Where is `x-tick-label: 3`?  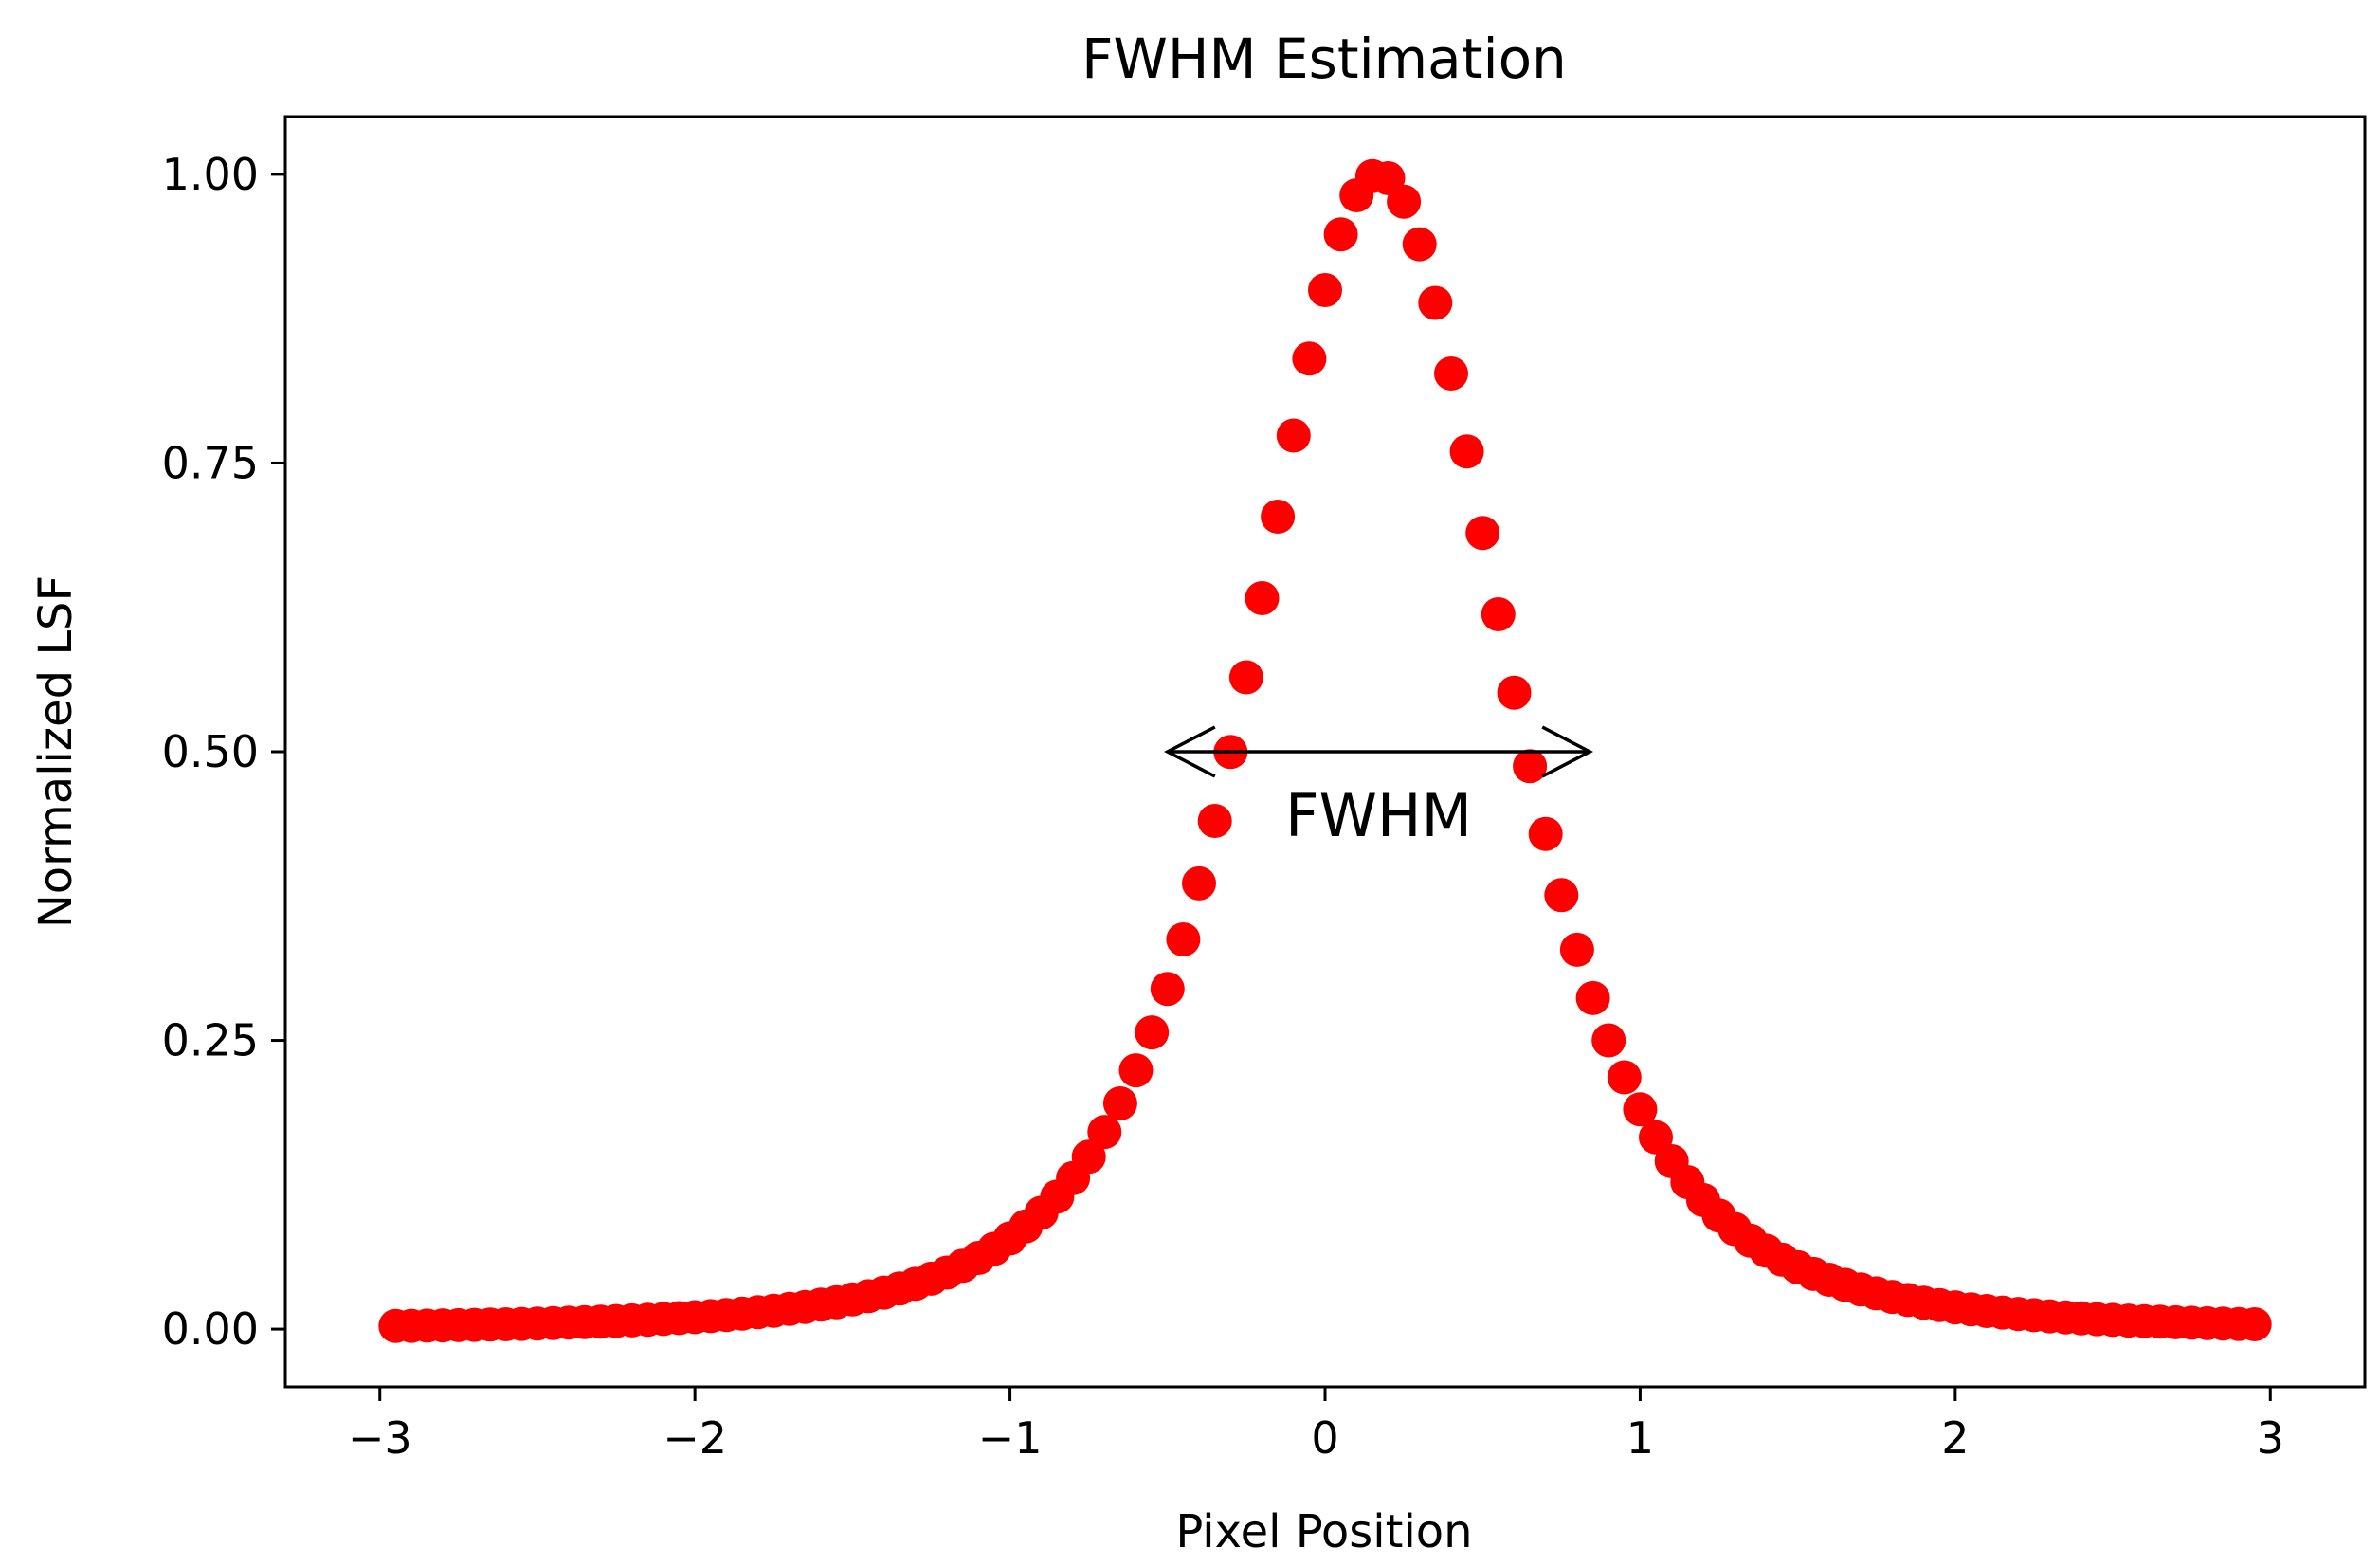
x-tick-label: 3 is located at coordinates (2270, 1438).